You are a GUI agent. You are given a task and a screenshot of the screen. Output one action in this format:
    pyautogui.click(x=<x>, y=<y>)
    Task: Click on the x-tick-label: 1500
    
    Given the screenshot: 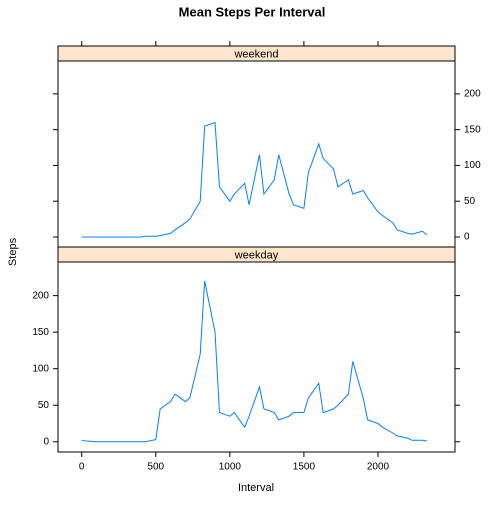 What is the action you would take?
    pyautogui.click(x=304, y=467)
    